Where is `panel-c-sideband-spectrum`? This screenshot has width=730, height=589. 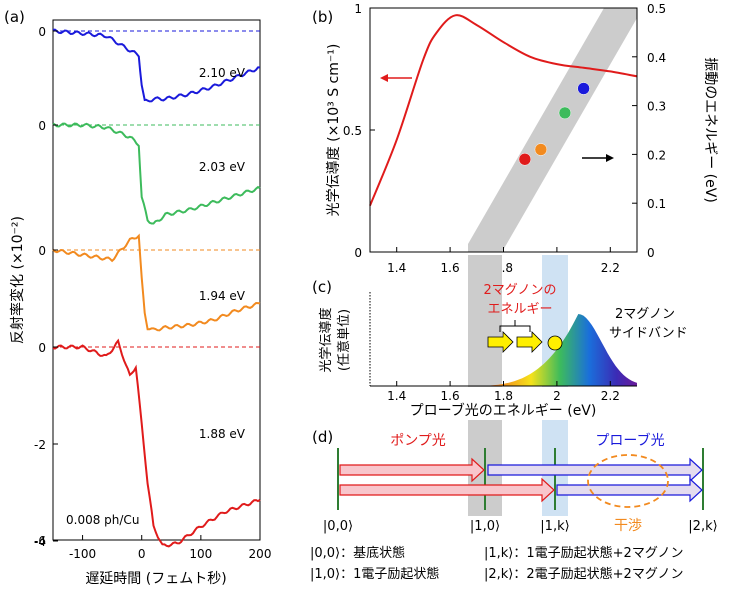 panel-c-sideband-spectrum is located at coordinates (551, 350).